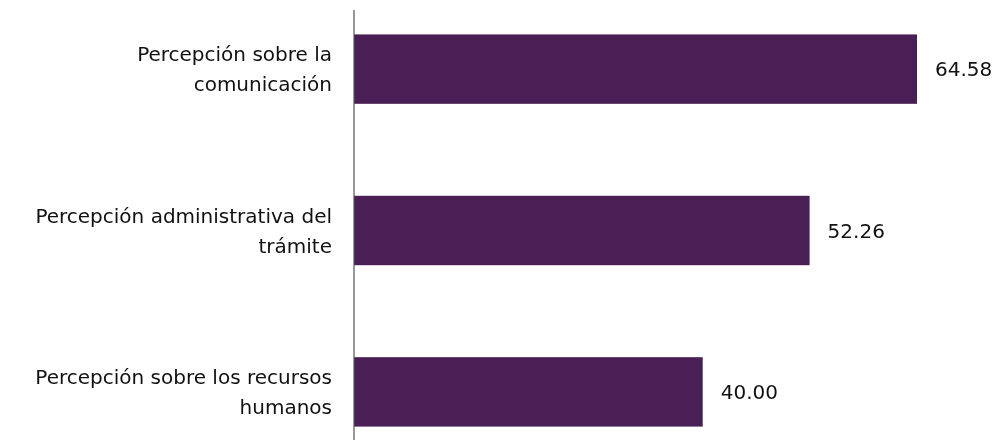  I want to click on y-tick-label: Percepción administrativa del trámite, so click(183, 230).